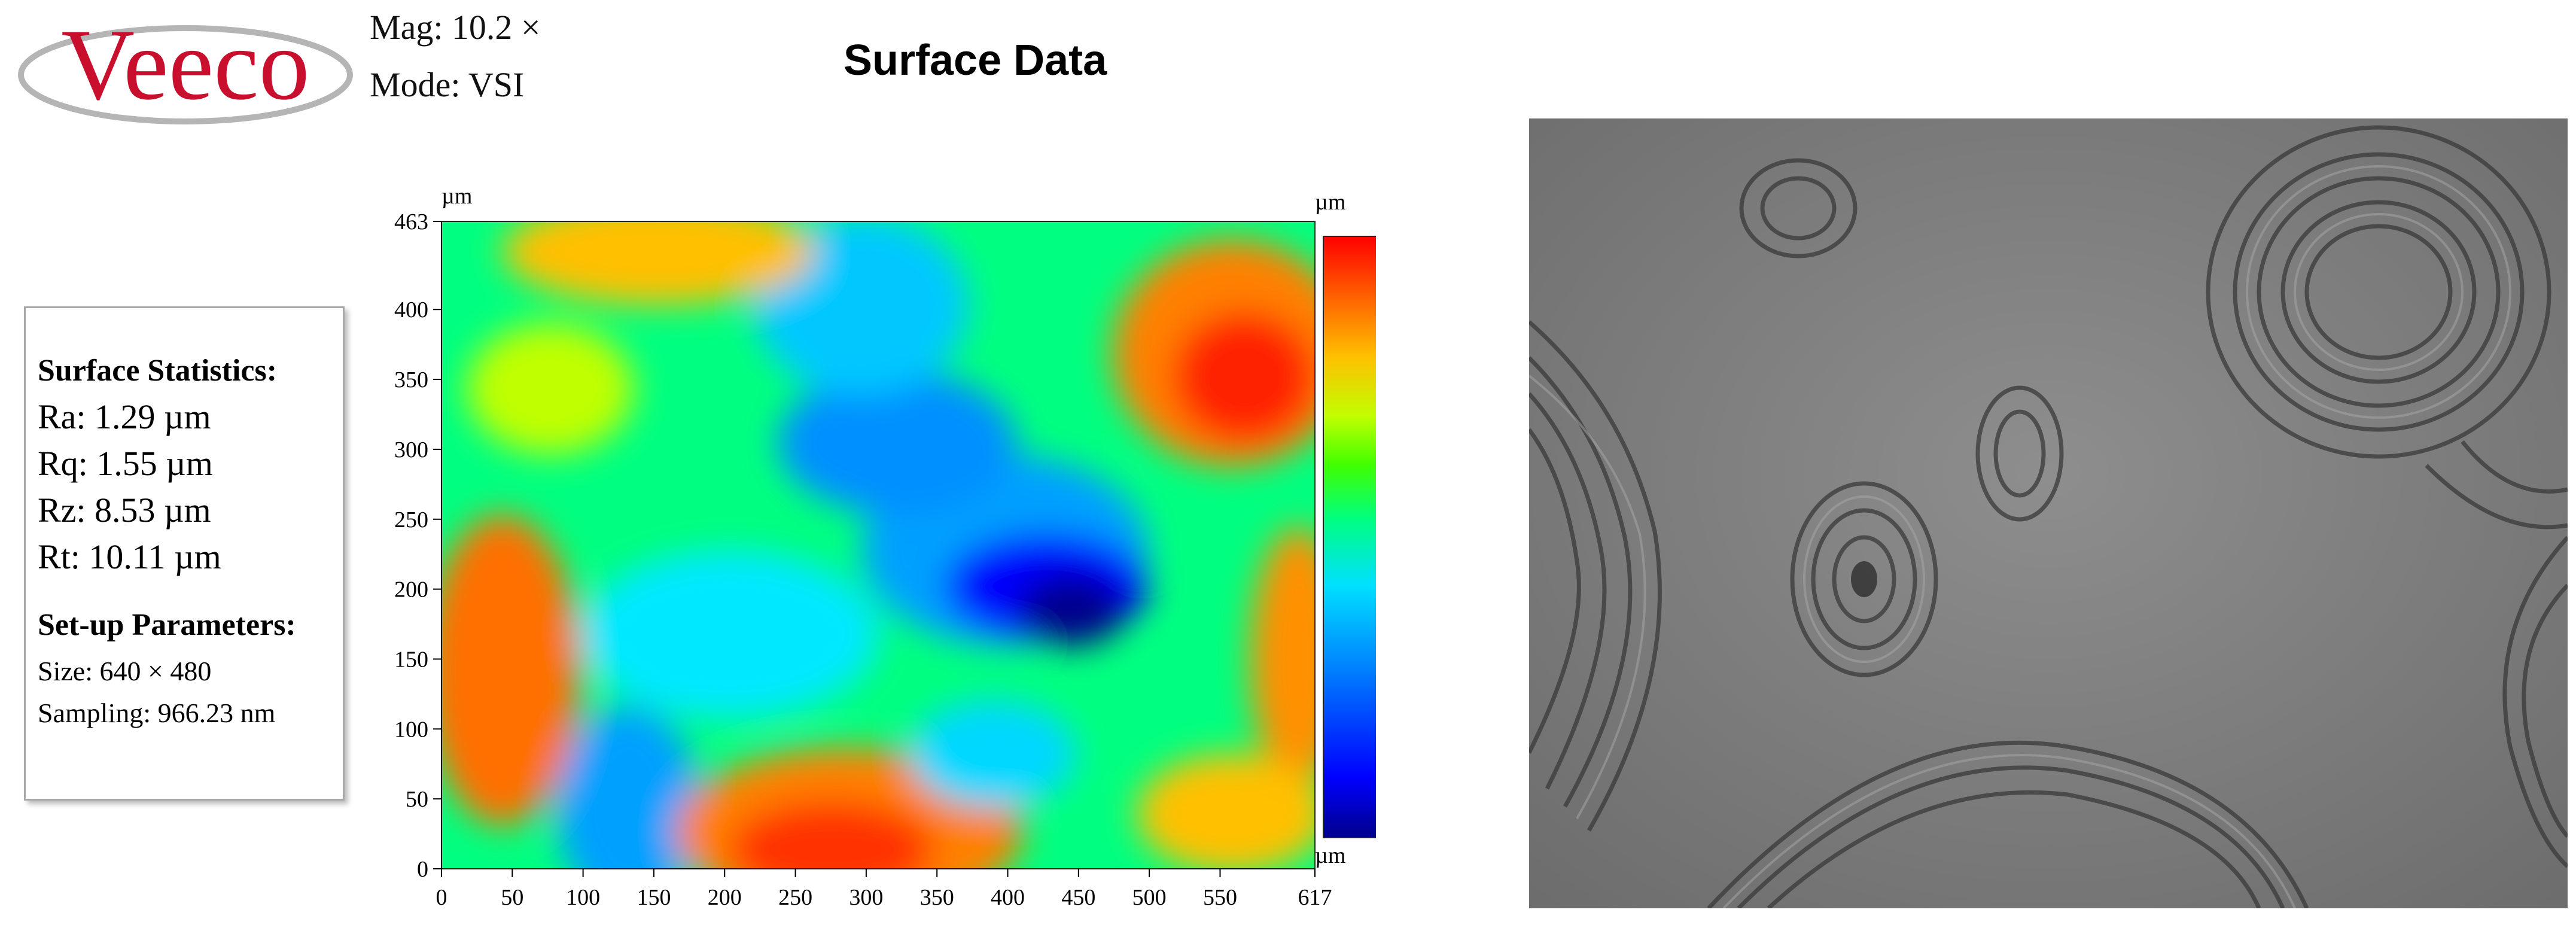 The width and height of the screenshot is (2576, 940). What do you see at coordinates (124, 417) in the screenshot?
I see `stat-ra: Ra: 1.29 µm` at bounding box center [124, 417].